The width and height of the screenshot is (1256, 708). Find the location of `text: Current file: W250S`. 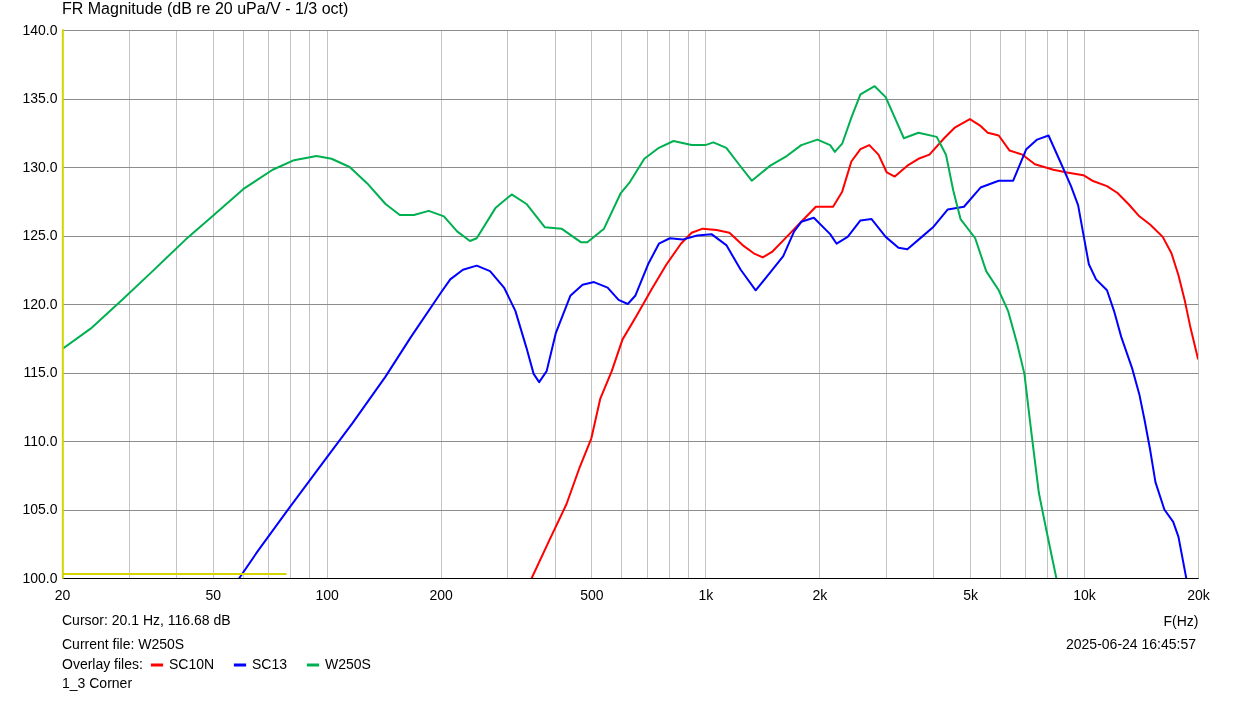

text: Current file: W250S is located at coordinates (123, 644).